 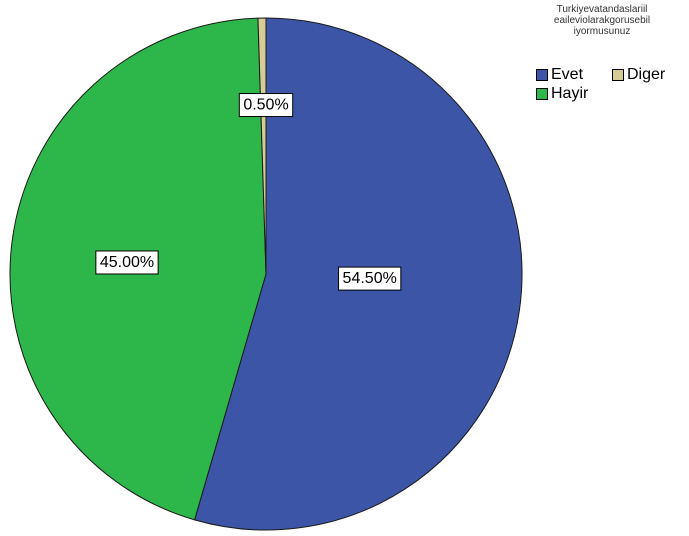 I want to click on data-label-text: 45.00%, so click(x=127, y=262).